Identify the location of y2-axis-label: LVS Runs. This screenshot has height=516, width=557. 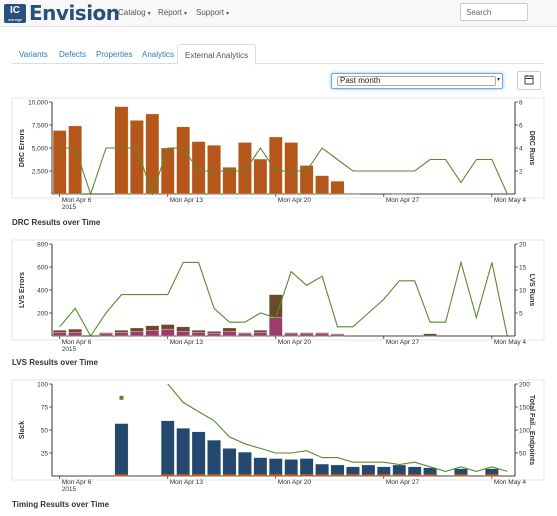
(531, 290).